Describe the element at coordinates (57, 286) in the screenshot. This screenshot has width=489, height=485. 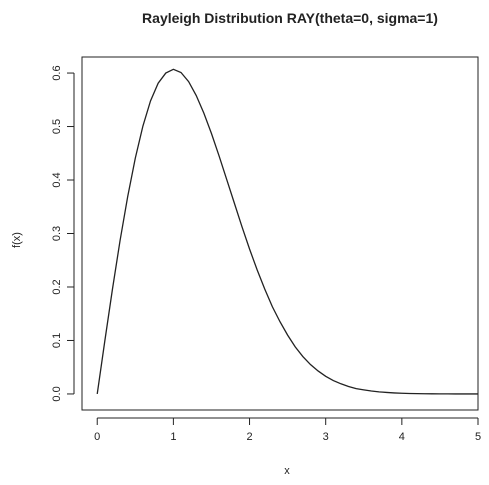
I see `y-tick-label: 0.2` at that location.